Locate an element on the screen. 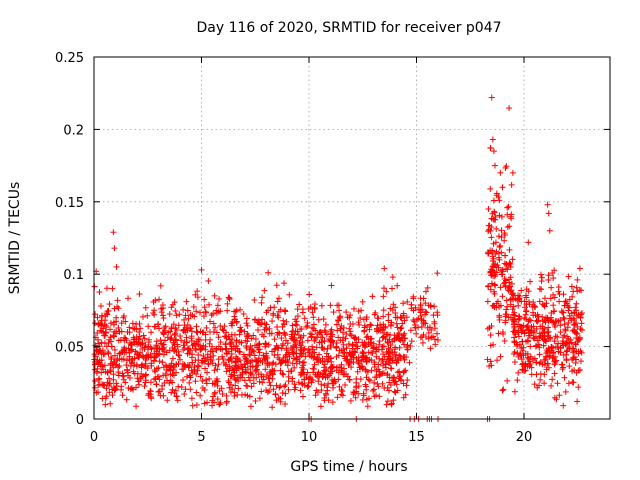 This screenshot has height=480, width=640. x-tick-label-2: 10 is located at coordinates (309, 437).